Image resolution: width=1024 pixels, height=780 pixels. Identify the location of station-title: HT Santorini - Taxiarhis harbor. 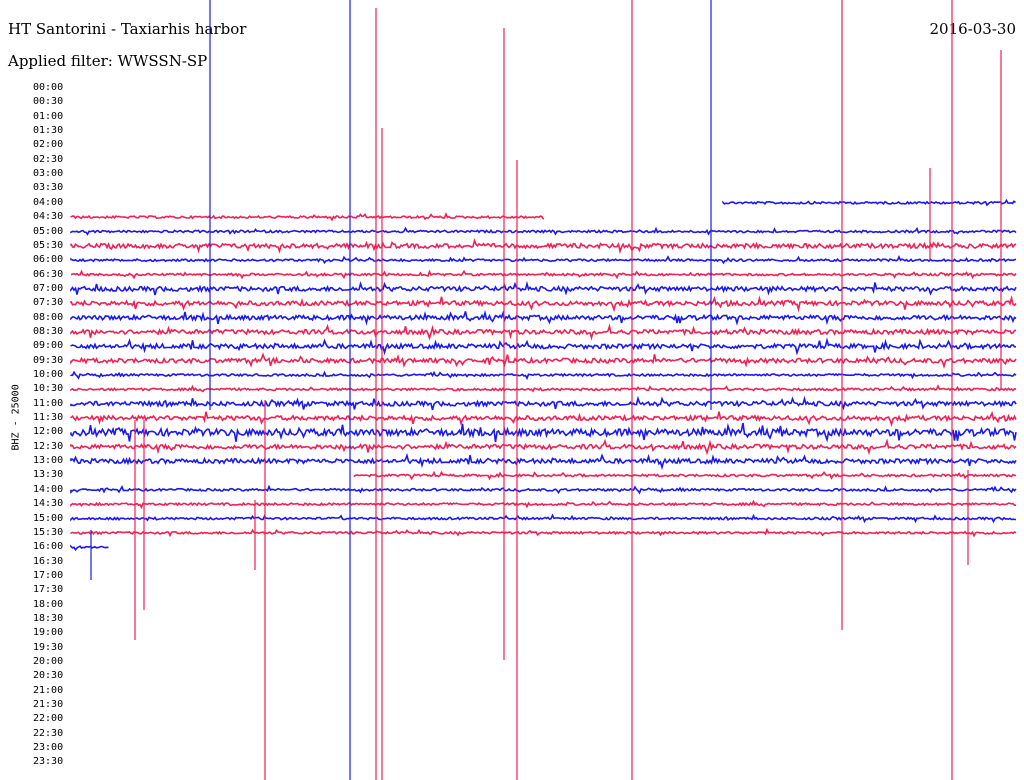
(127, 29).